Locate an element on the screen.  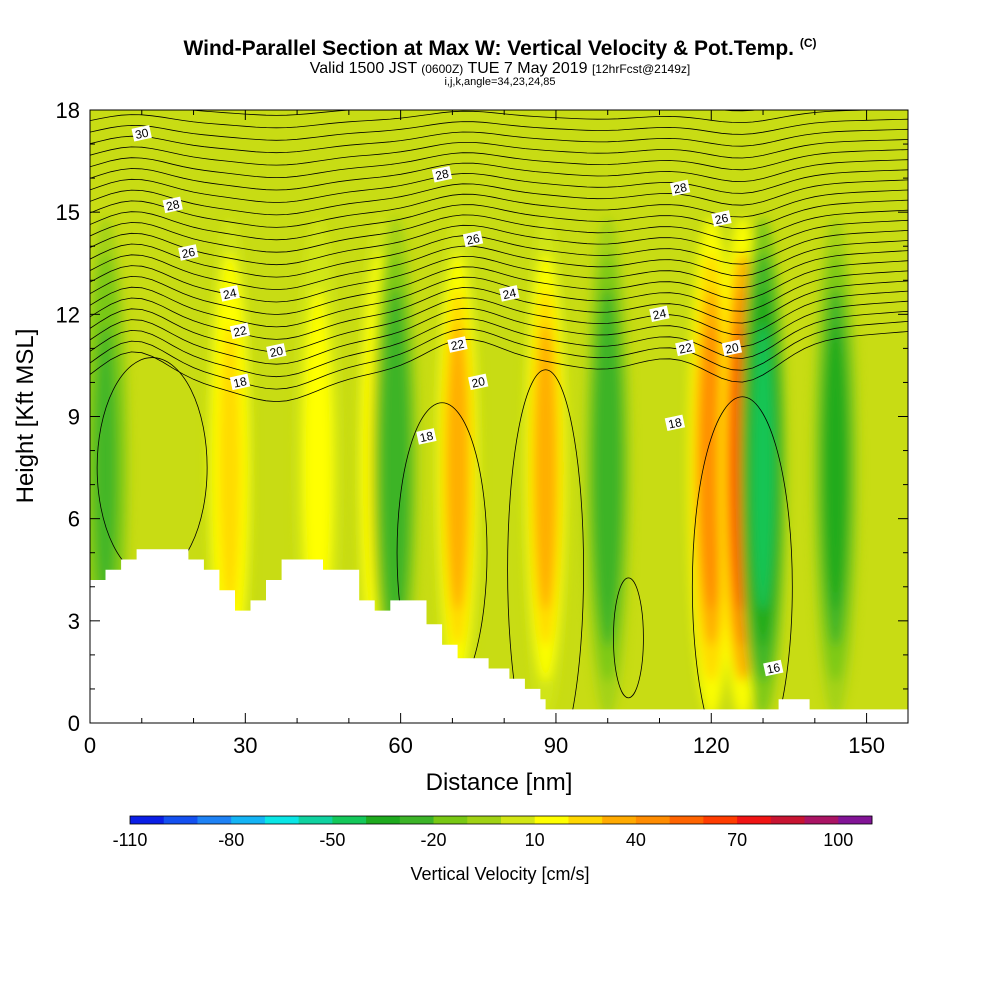
theta-label-group: 26 is located at coordinates (188, 252).